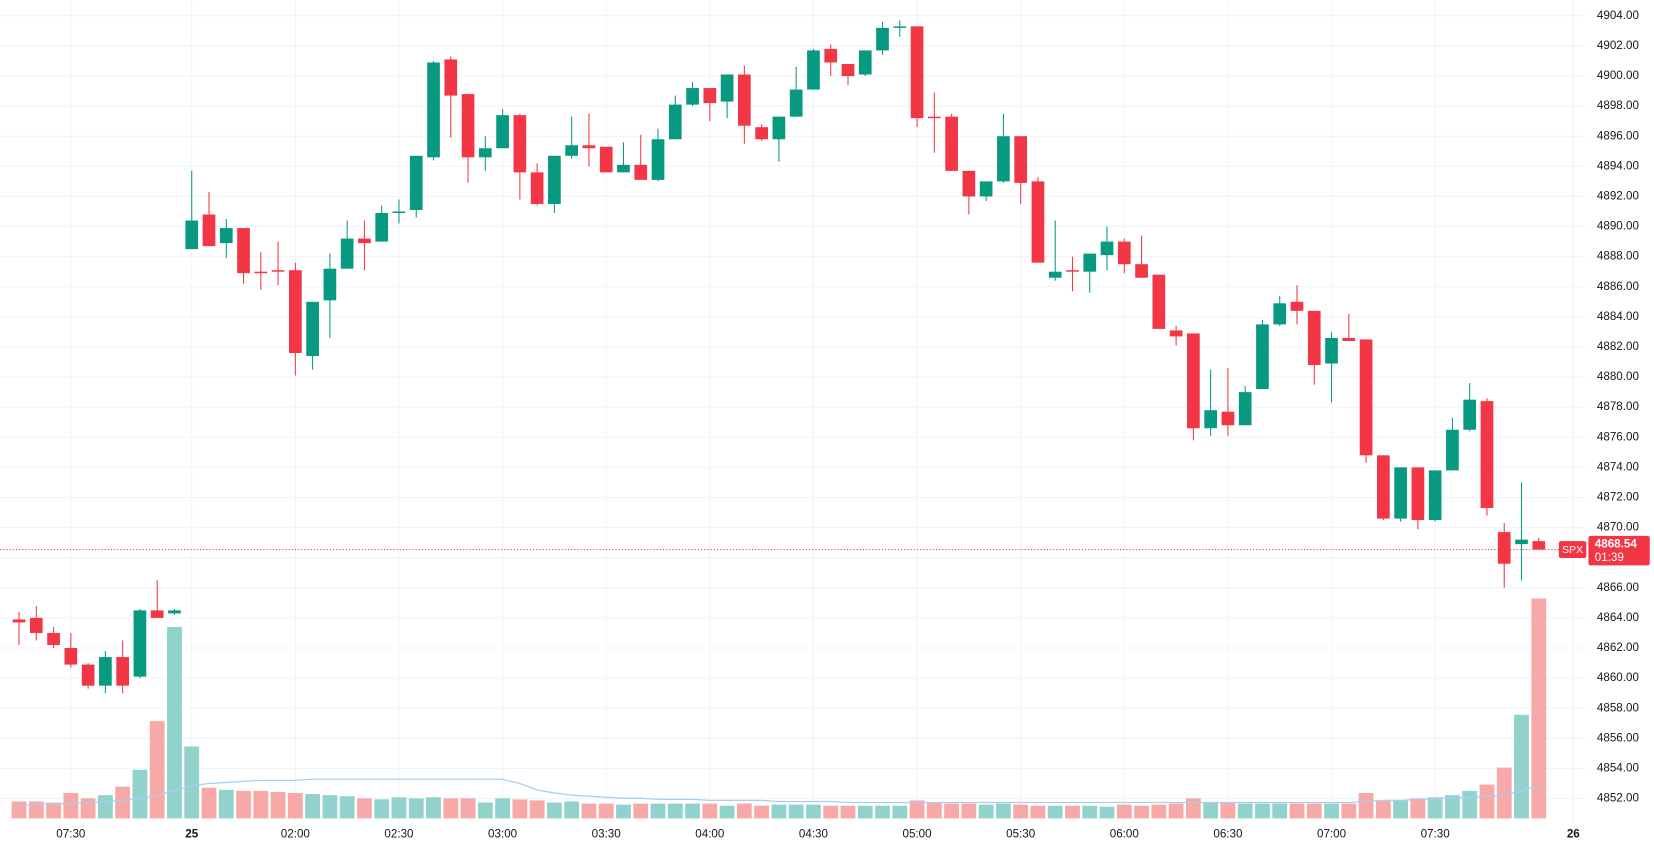  I want to click on y-tick-label: 4896.00, so click(1618, 135).